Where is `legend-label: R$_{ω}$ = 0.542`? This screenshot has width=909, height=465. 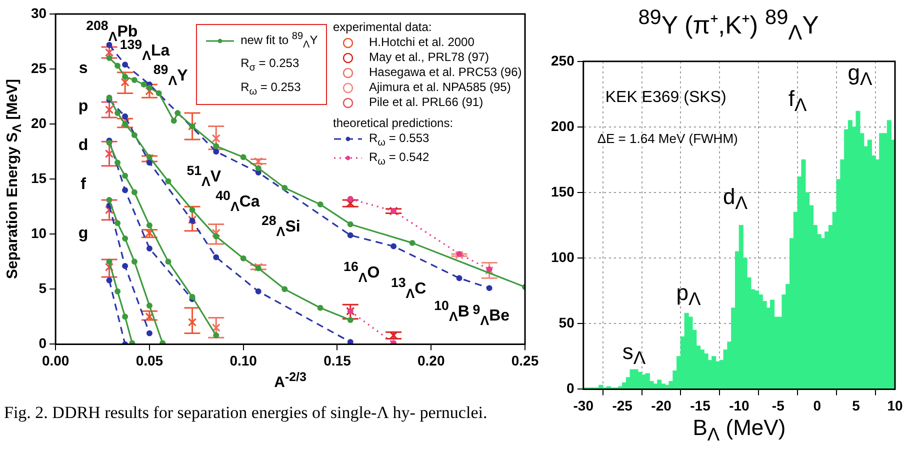 legend-label: R$_{ω}$ = 0.542 is located at coordinates (399, 159).